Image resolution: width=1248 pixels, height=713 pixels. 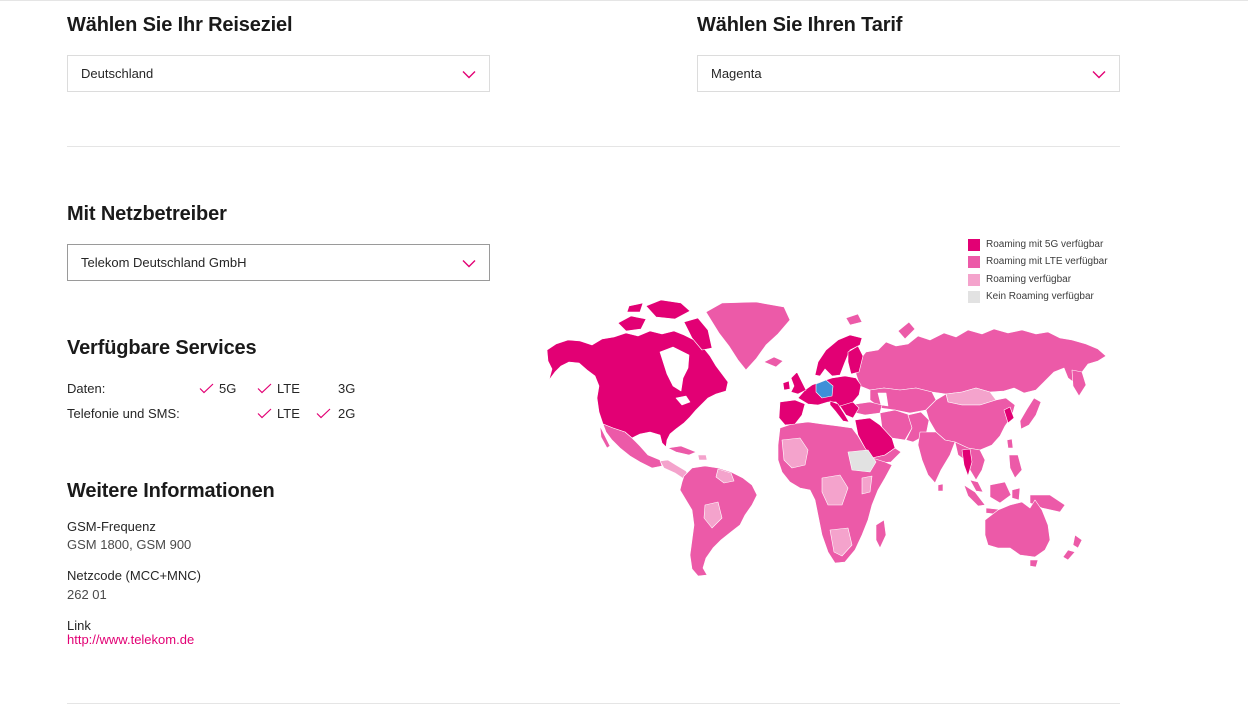 What do you see at coordinates (698, 334) in the screenshot?
I see `map-region-baffin-island` at bounding box center [698, 334].